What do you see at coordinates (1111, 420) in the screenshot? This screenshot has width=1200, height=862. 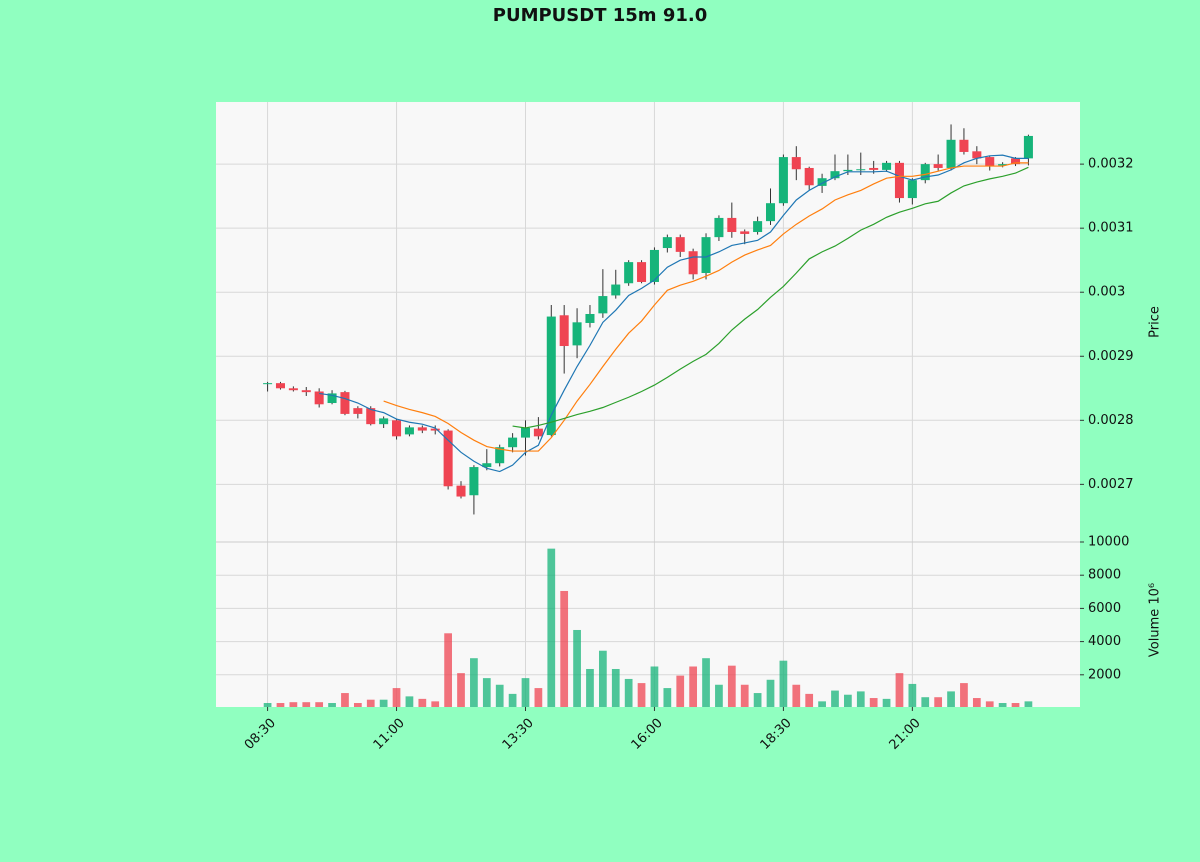 I see `y-tick-label: 0.0028` at bounding box center [1111, 420].